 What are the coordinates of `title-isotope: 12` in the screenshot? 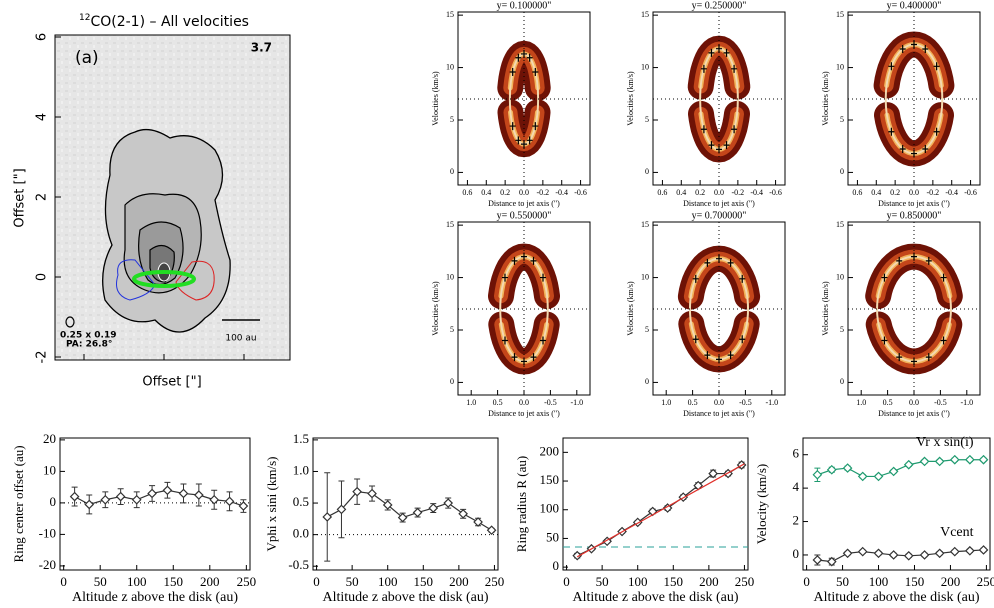 It's located at (84, 18).